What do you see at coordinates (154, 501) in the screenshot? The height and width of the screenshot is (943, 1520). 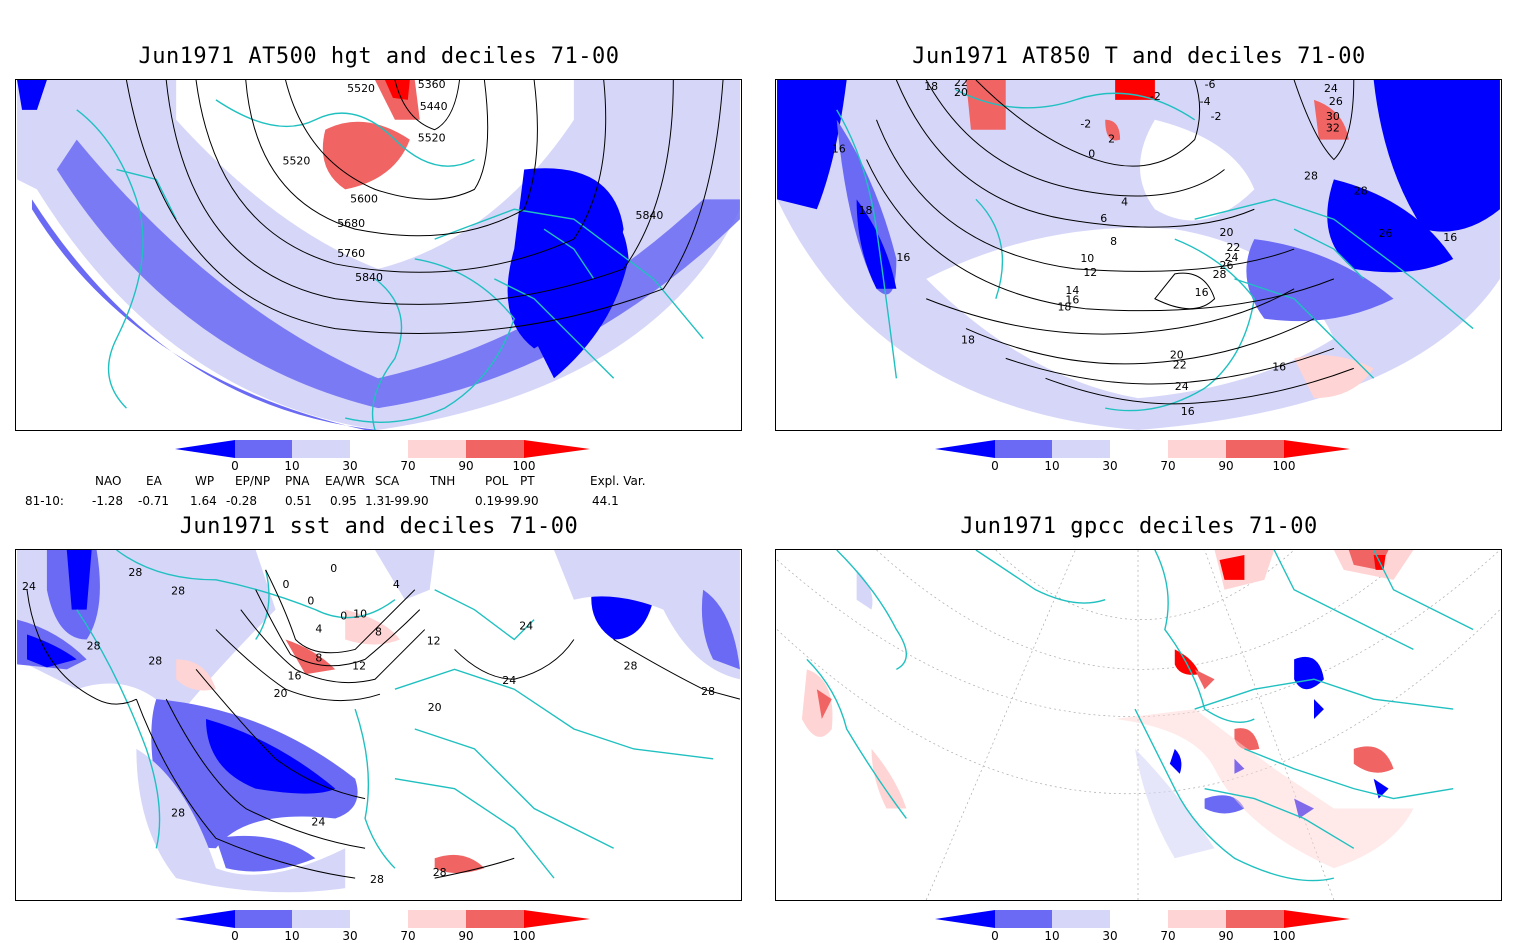 I see `index-value: -0.71` at bounding box center [154, 501].